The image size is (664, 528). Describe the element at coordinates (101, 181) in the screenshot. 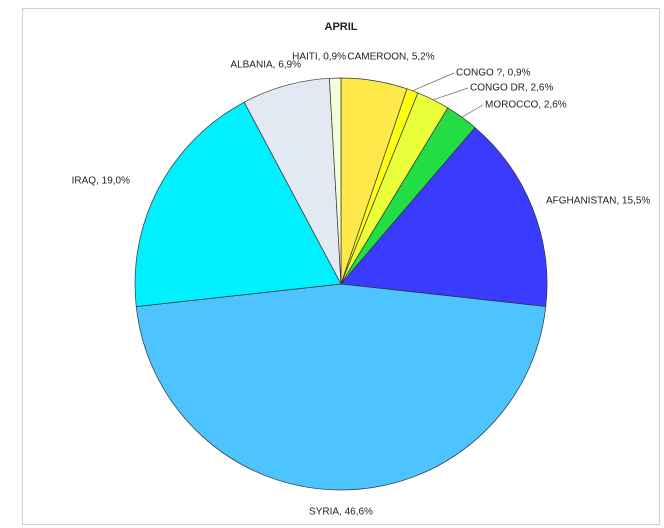

I see `data-label: IRAQ, 19,0%` at that location.